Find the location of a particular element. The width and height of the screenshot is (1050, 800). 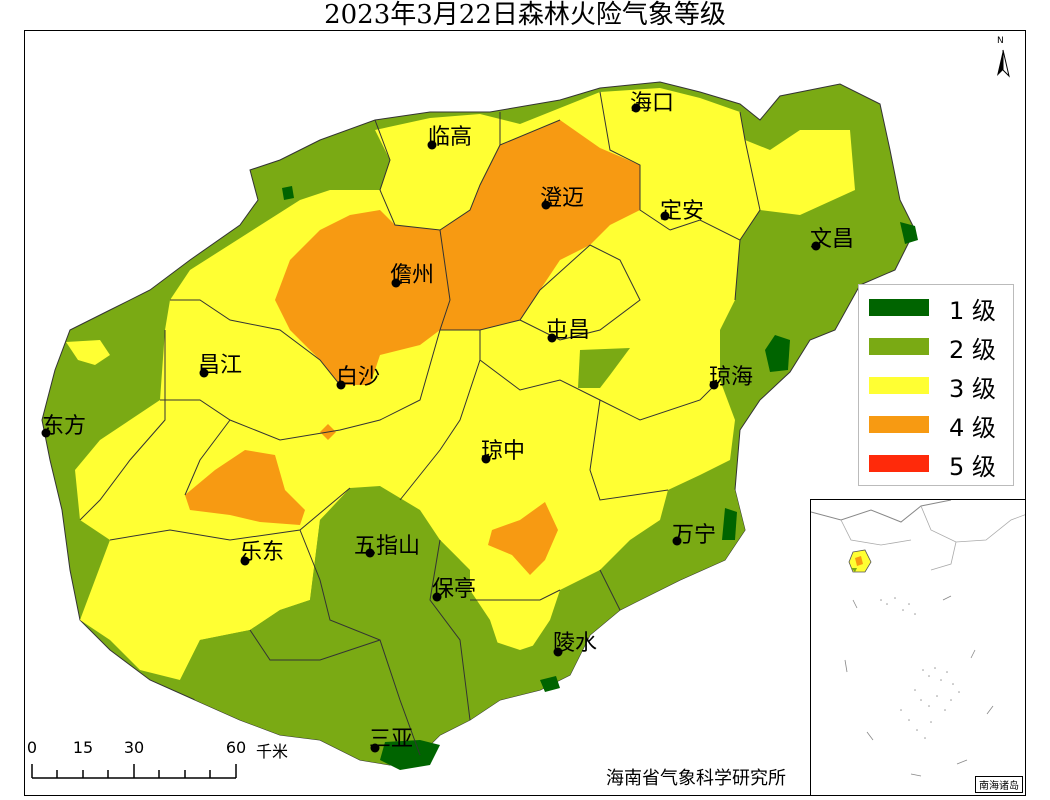

scale-unit: 千米 is located at coordinates (272, 751).